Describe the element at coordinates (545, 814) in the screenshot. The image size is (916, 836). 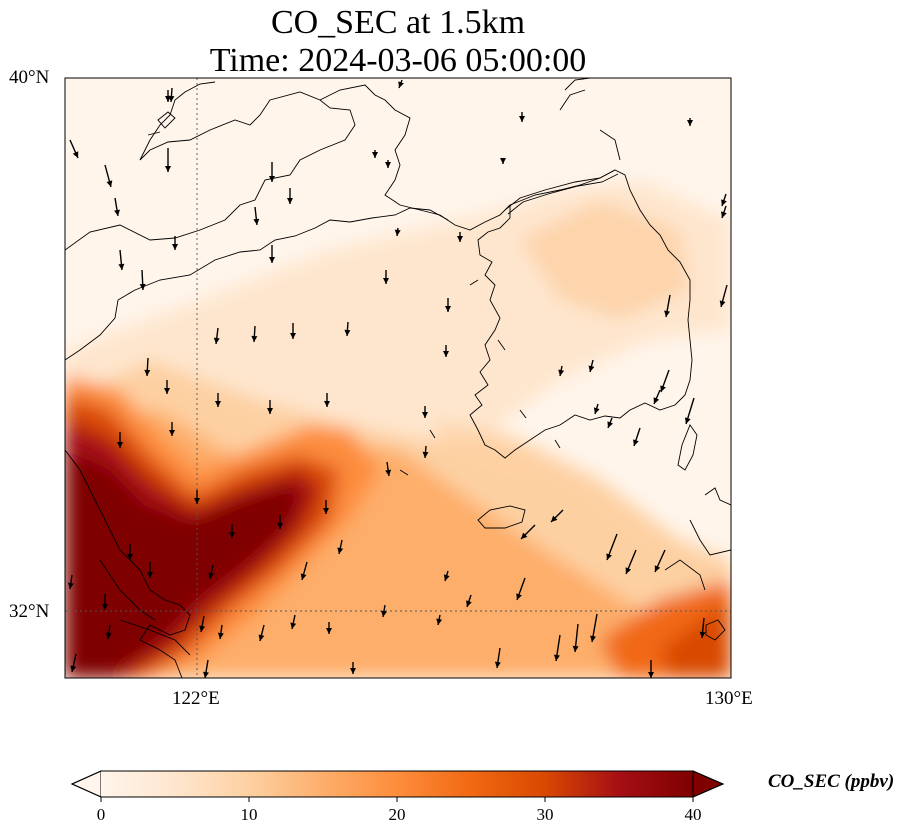
I see `colorbar-tick-label: 30` at that location.